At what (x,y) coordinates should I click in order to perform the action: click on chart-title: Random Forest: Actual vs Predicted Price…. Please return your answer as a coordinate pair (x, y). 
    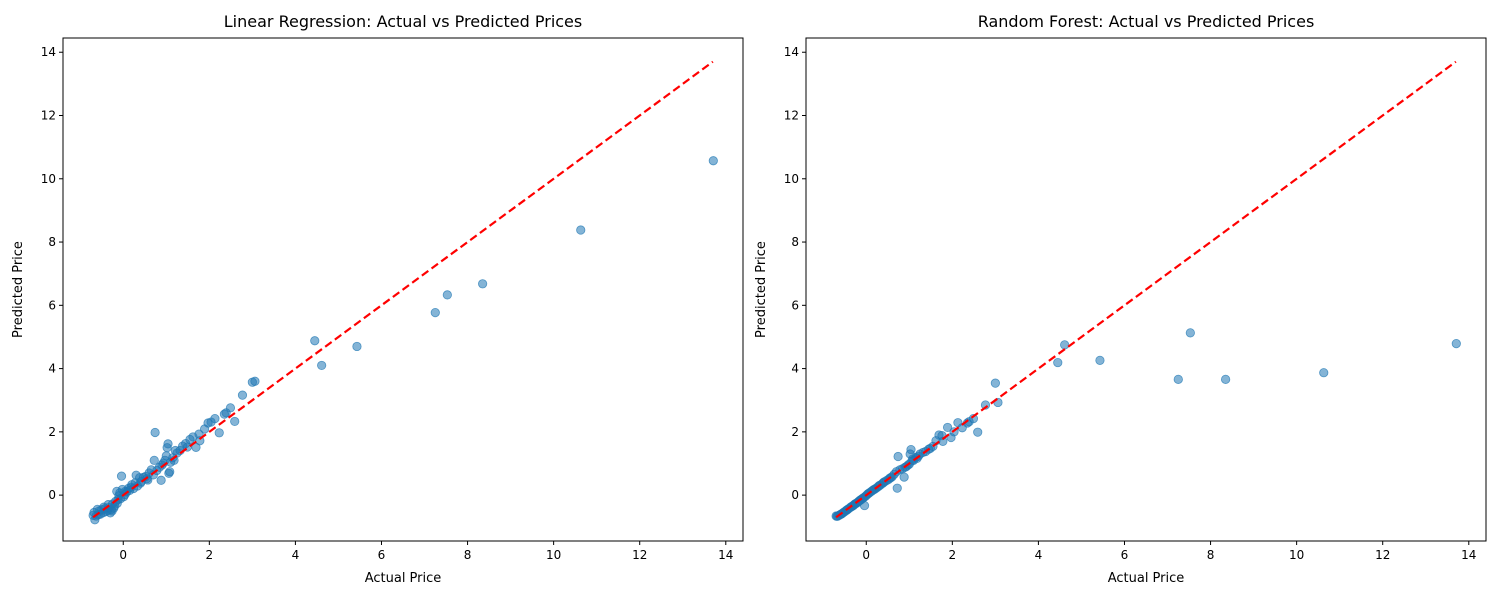
    Looking at the image, I should click on (1146, 21).